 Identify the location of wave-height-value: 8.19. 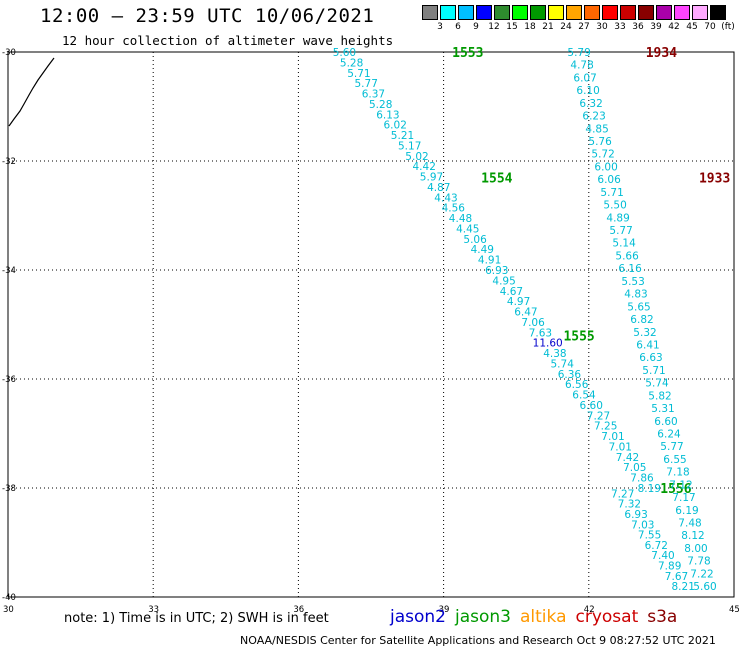
(649, 489).